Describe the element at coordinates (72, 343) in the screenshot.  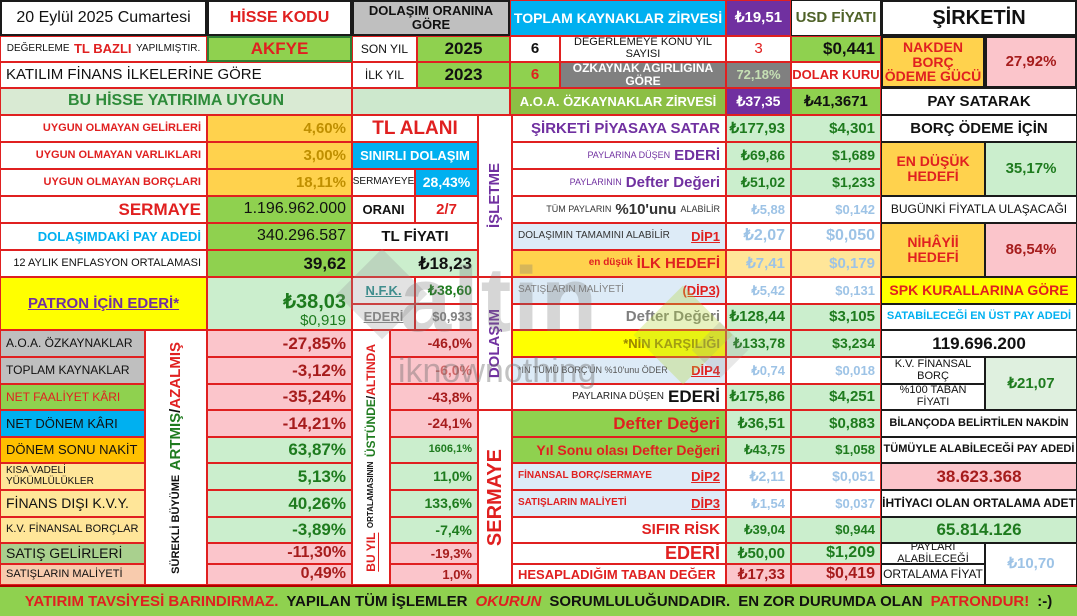
I see `growth-label-0: A.O.A. ÖZKAYNAKLAR` at that location.